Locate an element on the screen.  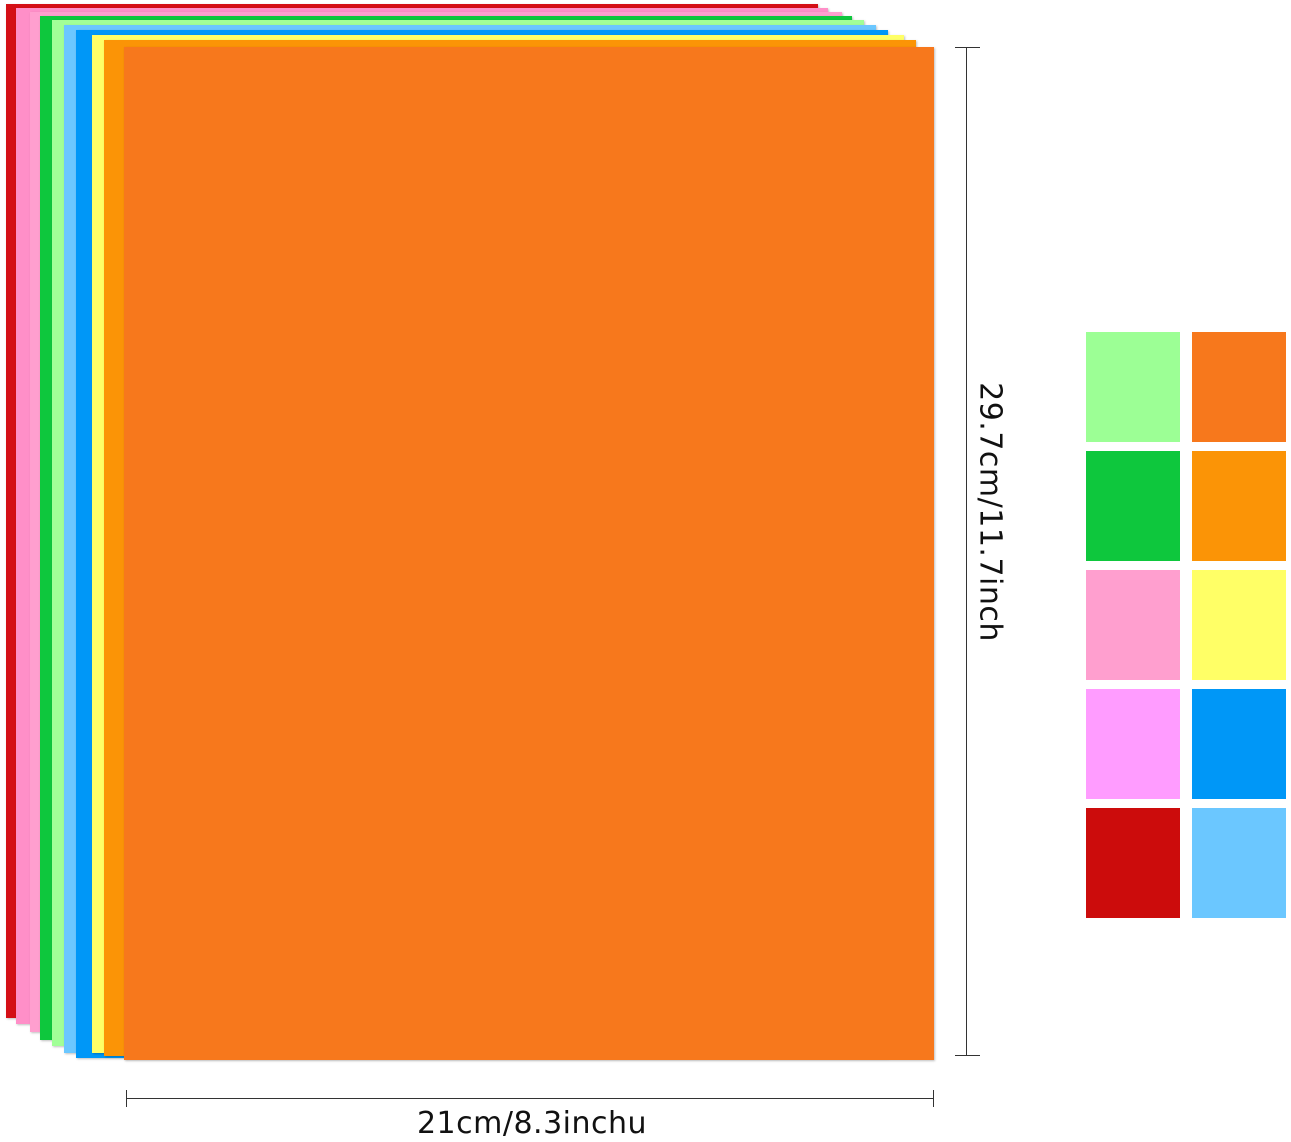
width-dimension-label: 21cm/8.3inchu is located at coordinates (532, 1123).